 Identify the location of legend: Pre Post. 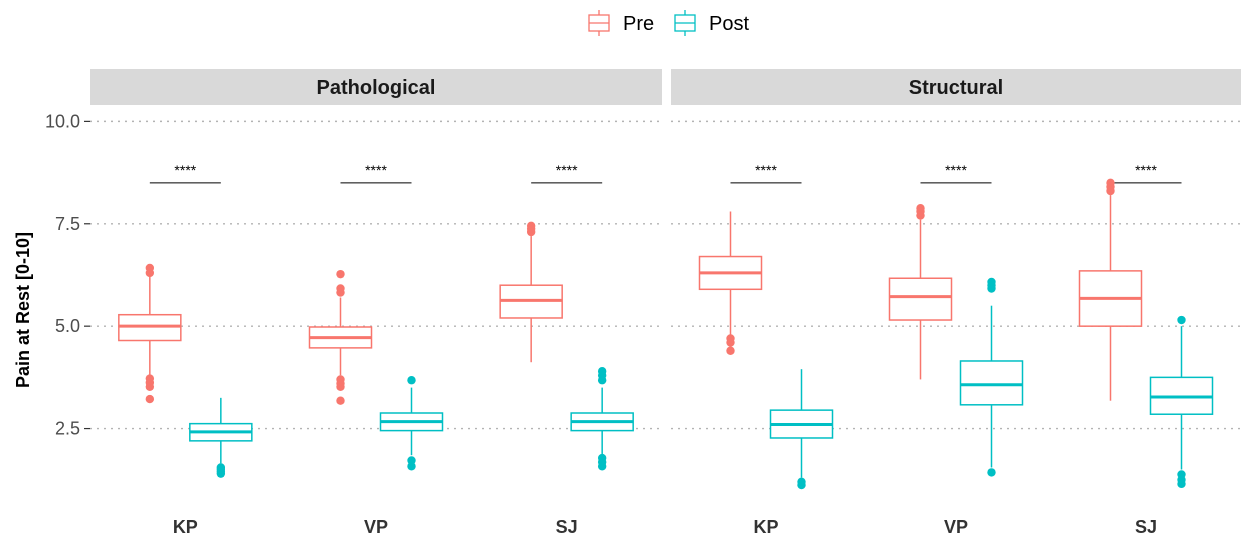
(668, 23).